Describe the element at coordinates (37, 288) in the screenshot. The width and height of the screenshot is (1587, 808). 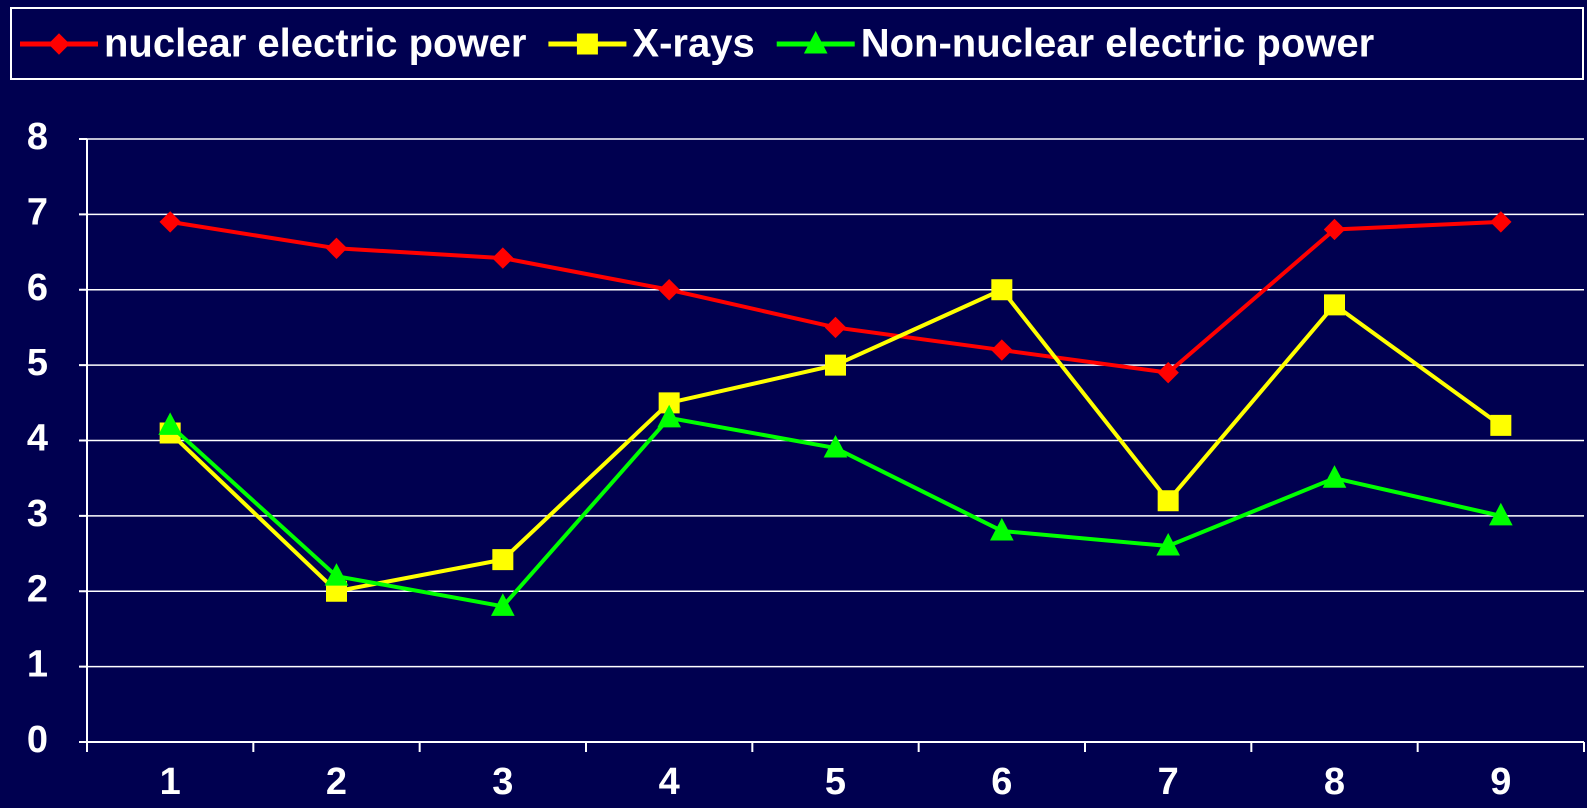
I see `y-tick-label: 6` at that location.